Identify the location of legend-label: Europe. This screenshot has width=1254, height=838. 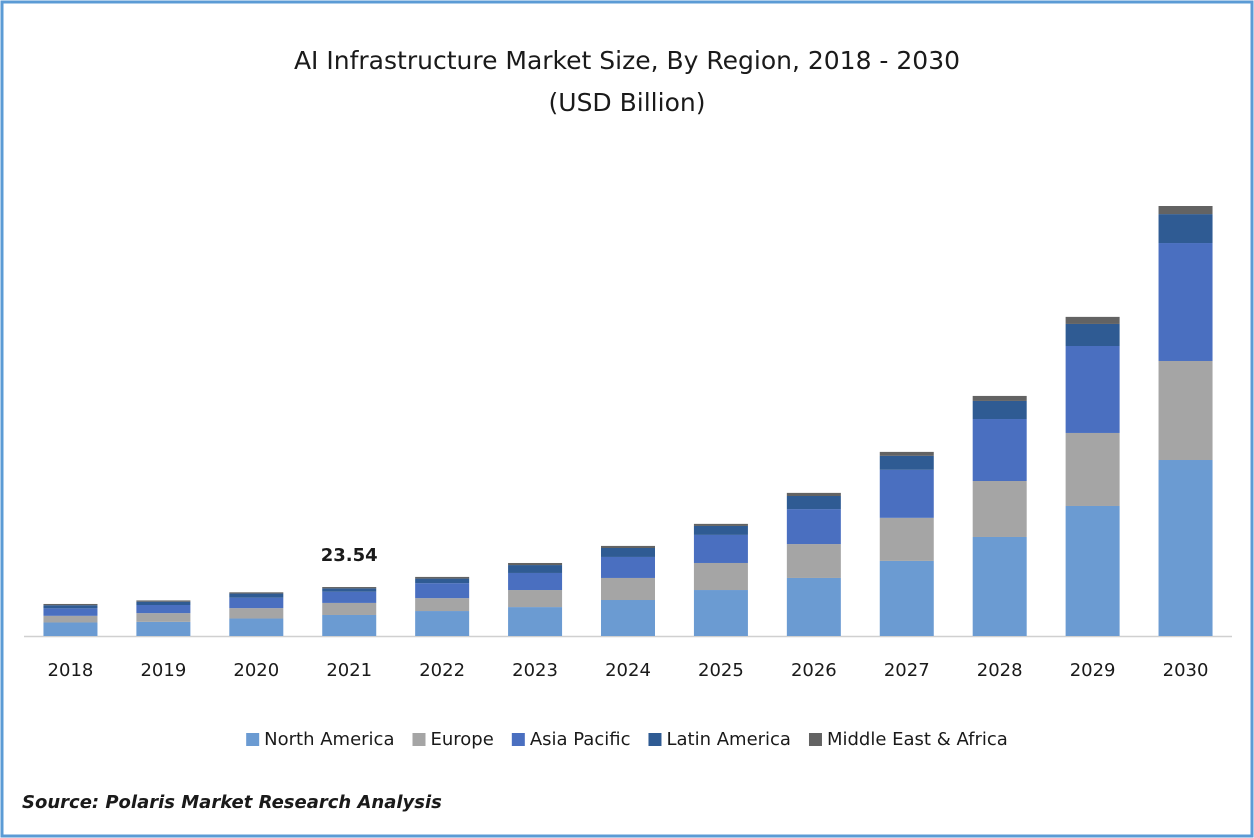
(462, 739).